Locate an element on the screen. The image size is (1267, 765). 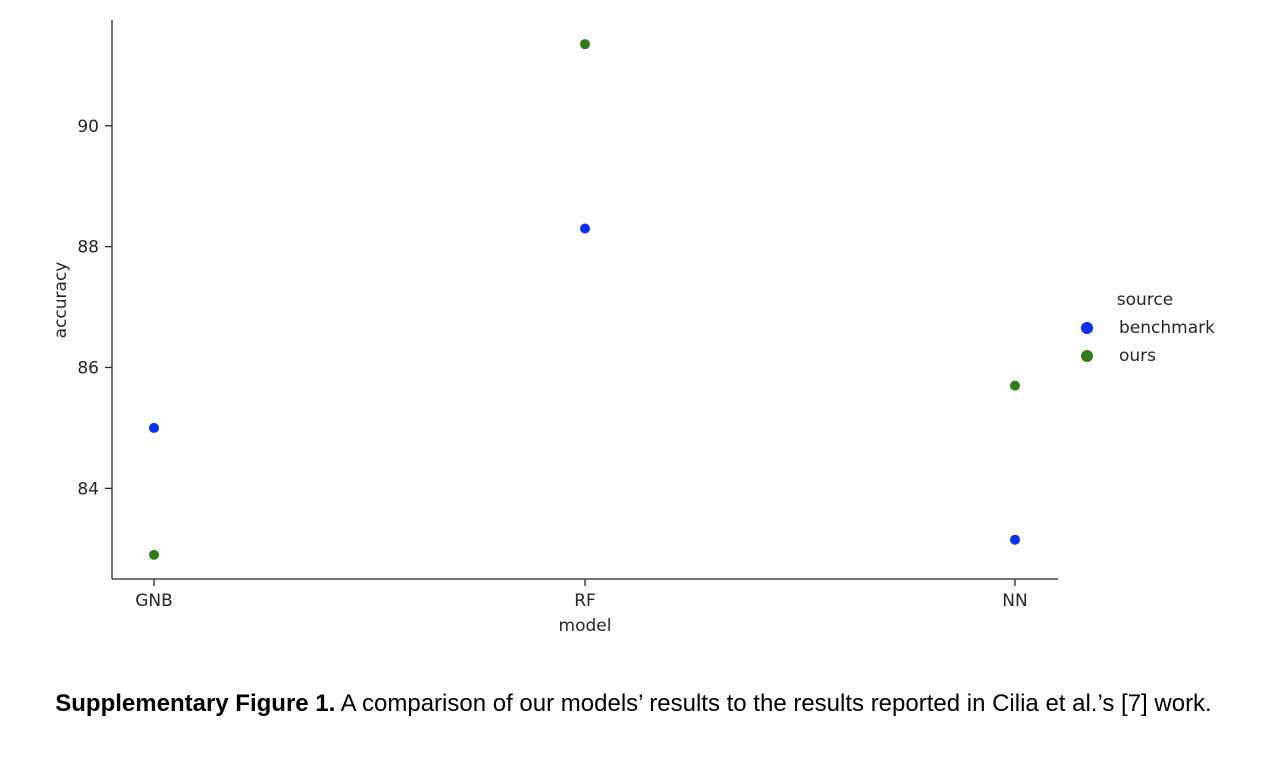
point-ours-gnb is located at coordinates (154, 554).